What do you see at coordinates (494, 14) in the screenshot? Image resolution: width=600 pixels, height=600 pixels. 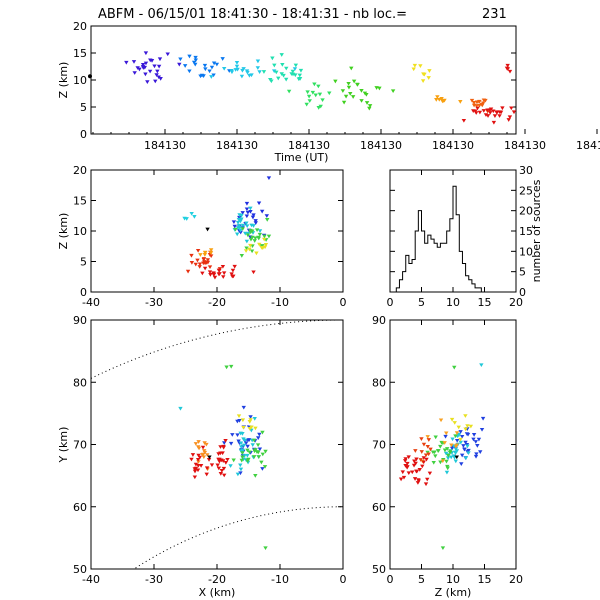 I see `nb-loc-value: 231` at bounding box center [494, 14].